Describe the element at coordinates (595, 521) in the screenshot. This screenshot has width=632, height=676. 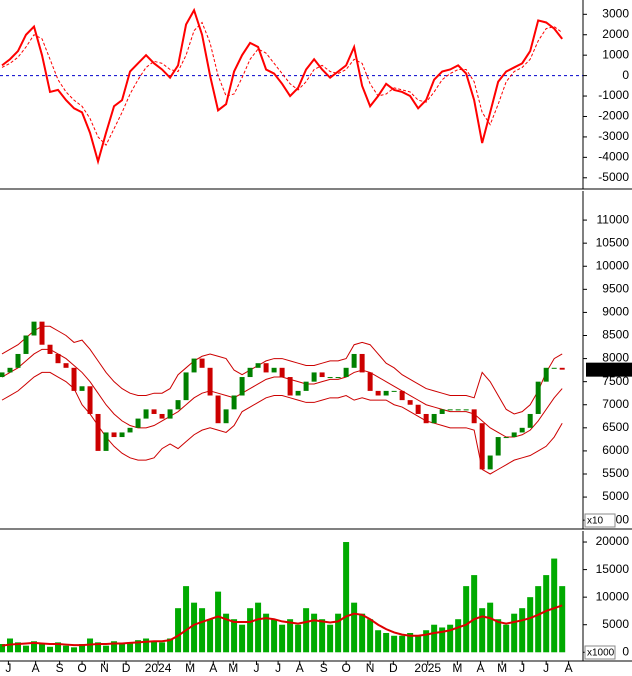
I see `unit-label: x10` at that location.